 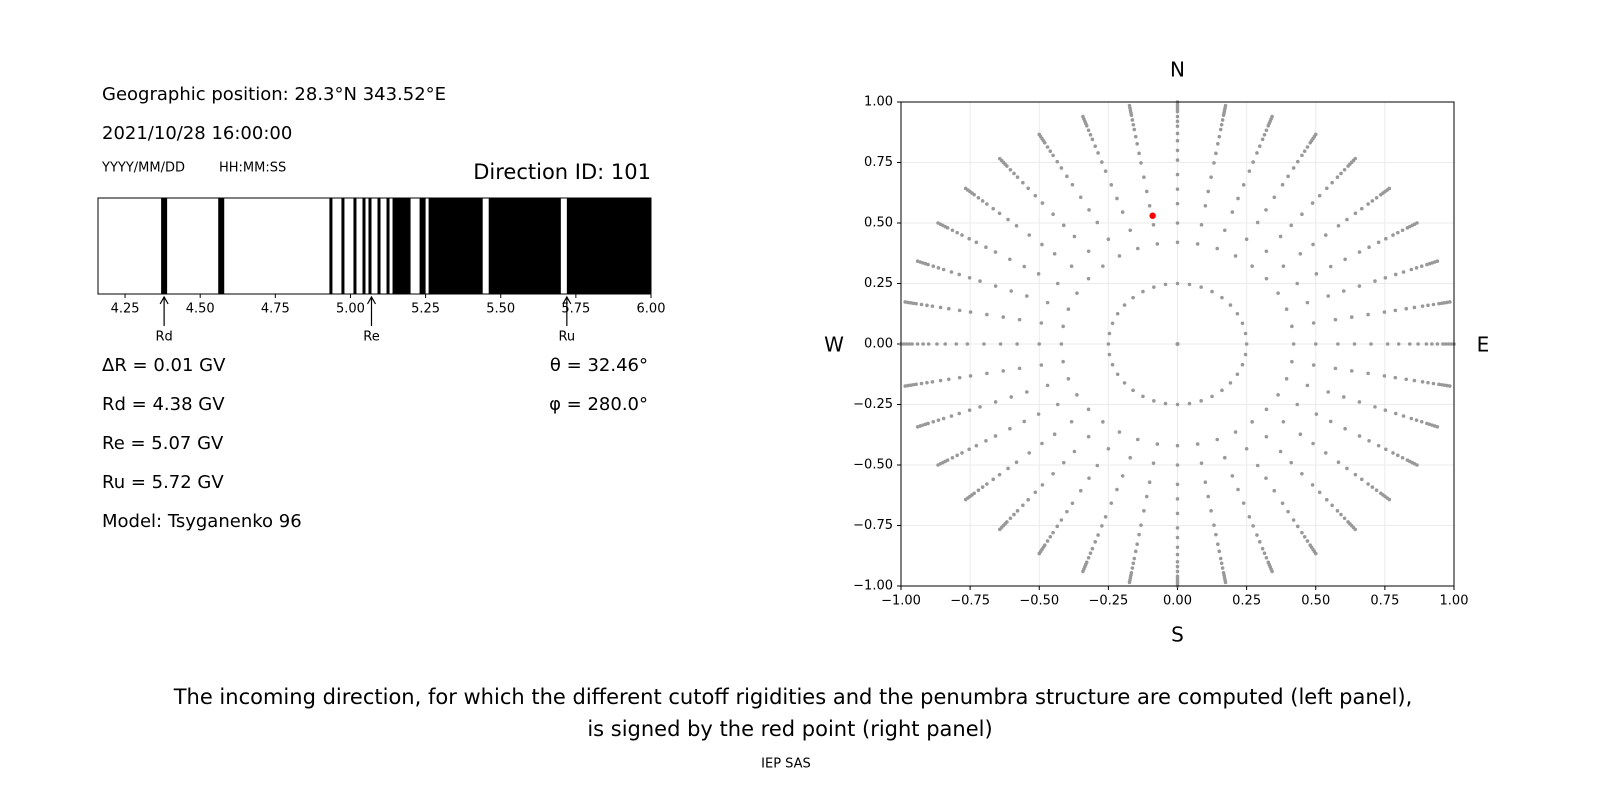 What do you see at coordinates (970, 601) in the screenshot?
I see `x-tick-label: −0.75` at bounding box center [970, 601].